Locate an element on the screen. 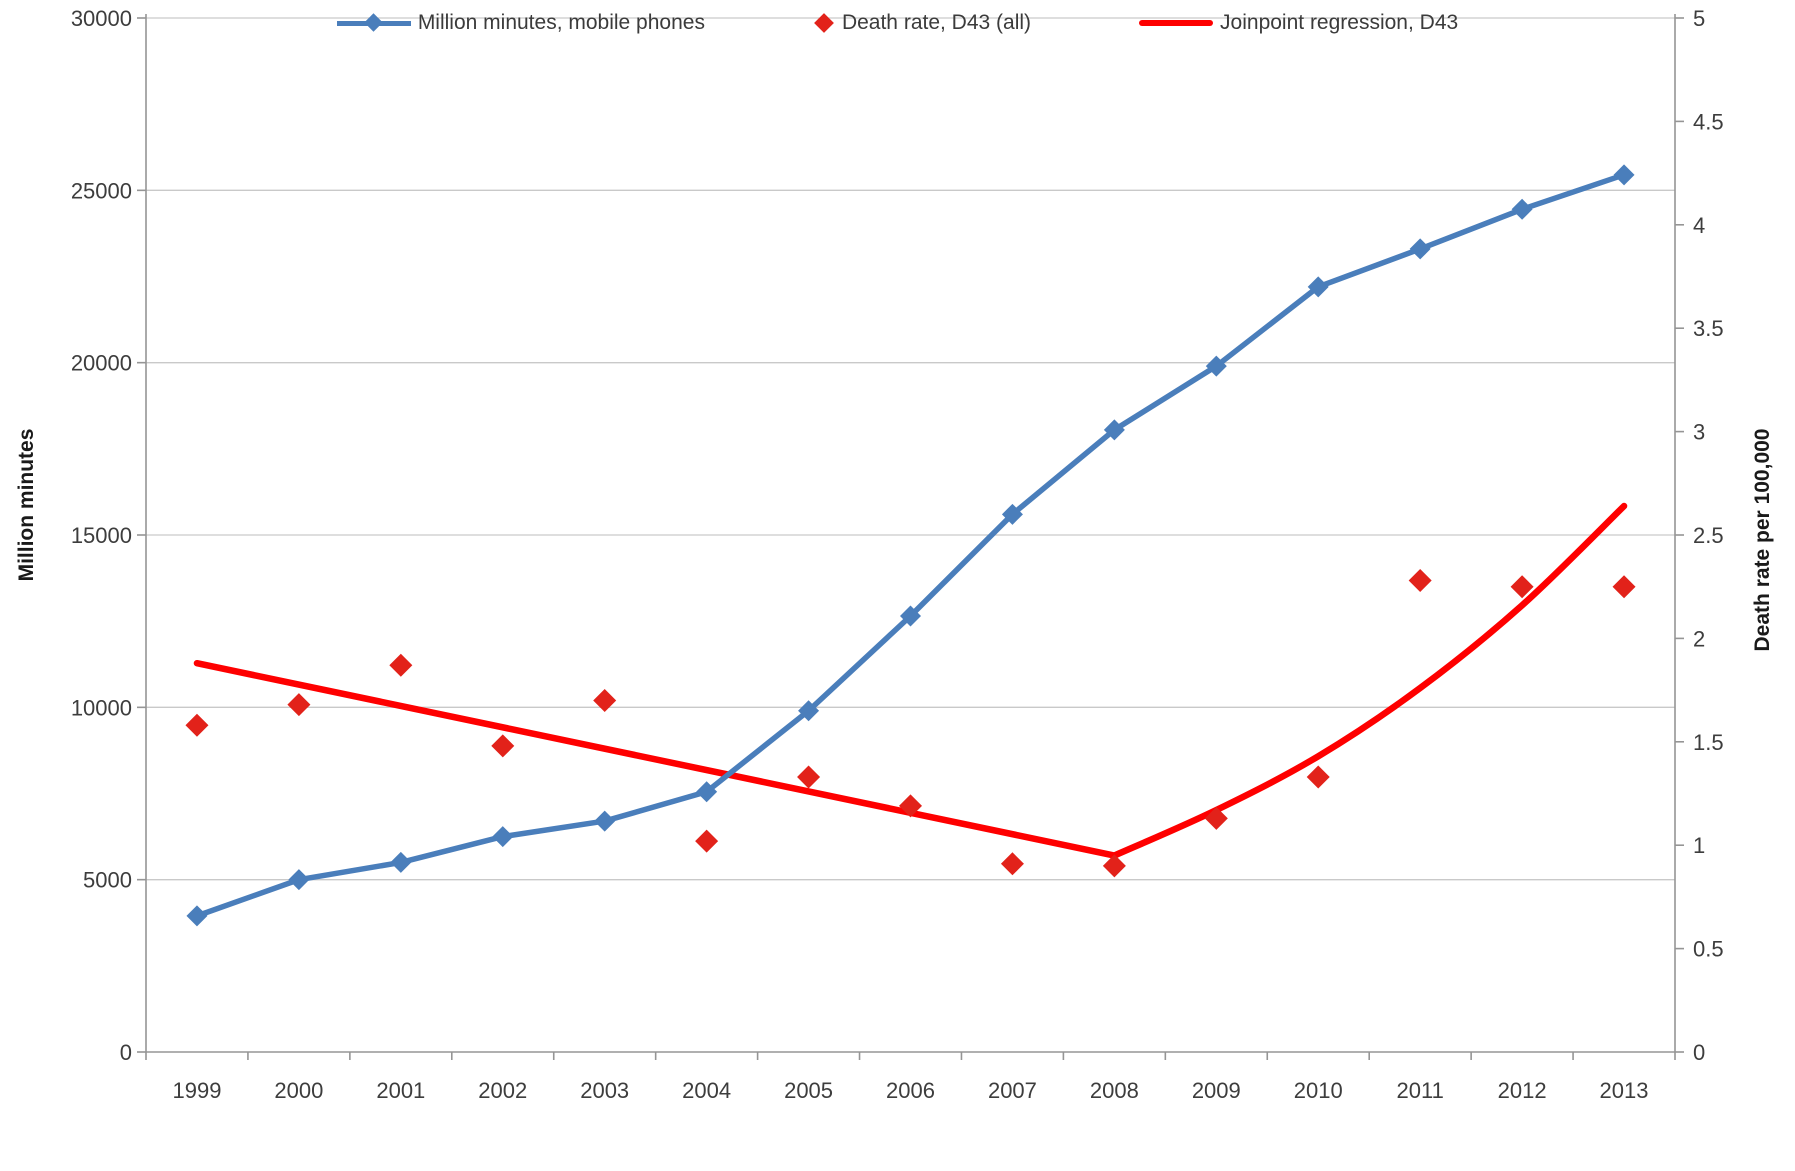  x-tick-label: 2012 is located at coordinates (1522, 1090).